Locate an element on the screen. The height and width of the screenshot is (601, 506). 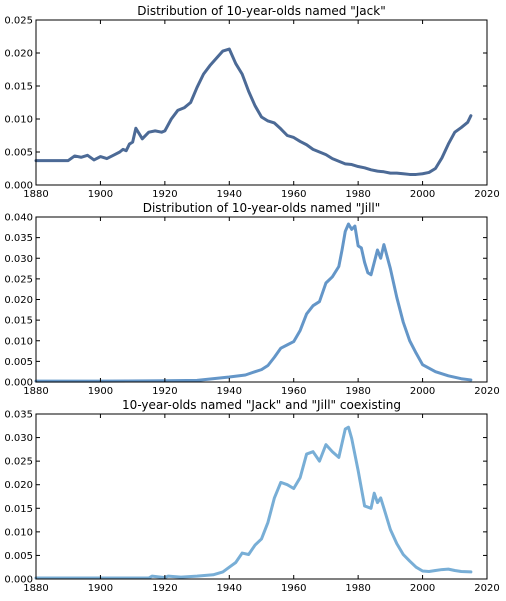
y-tick-label: 0.040 is located at coordinates (18, 218).